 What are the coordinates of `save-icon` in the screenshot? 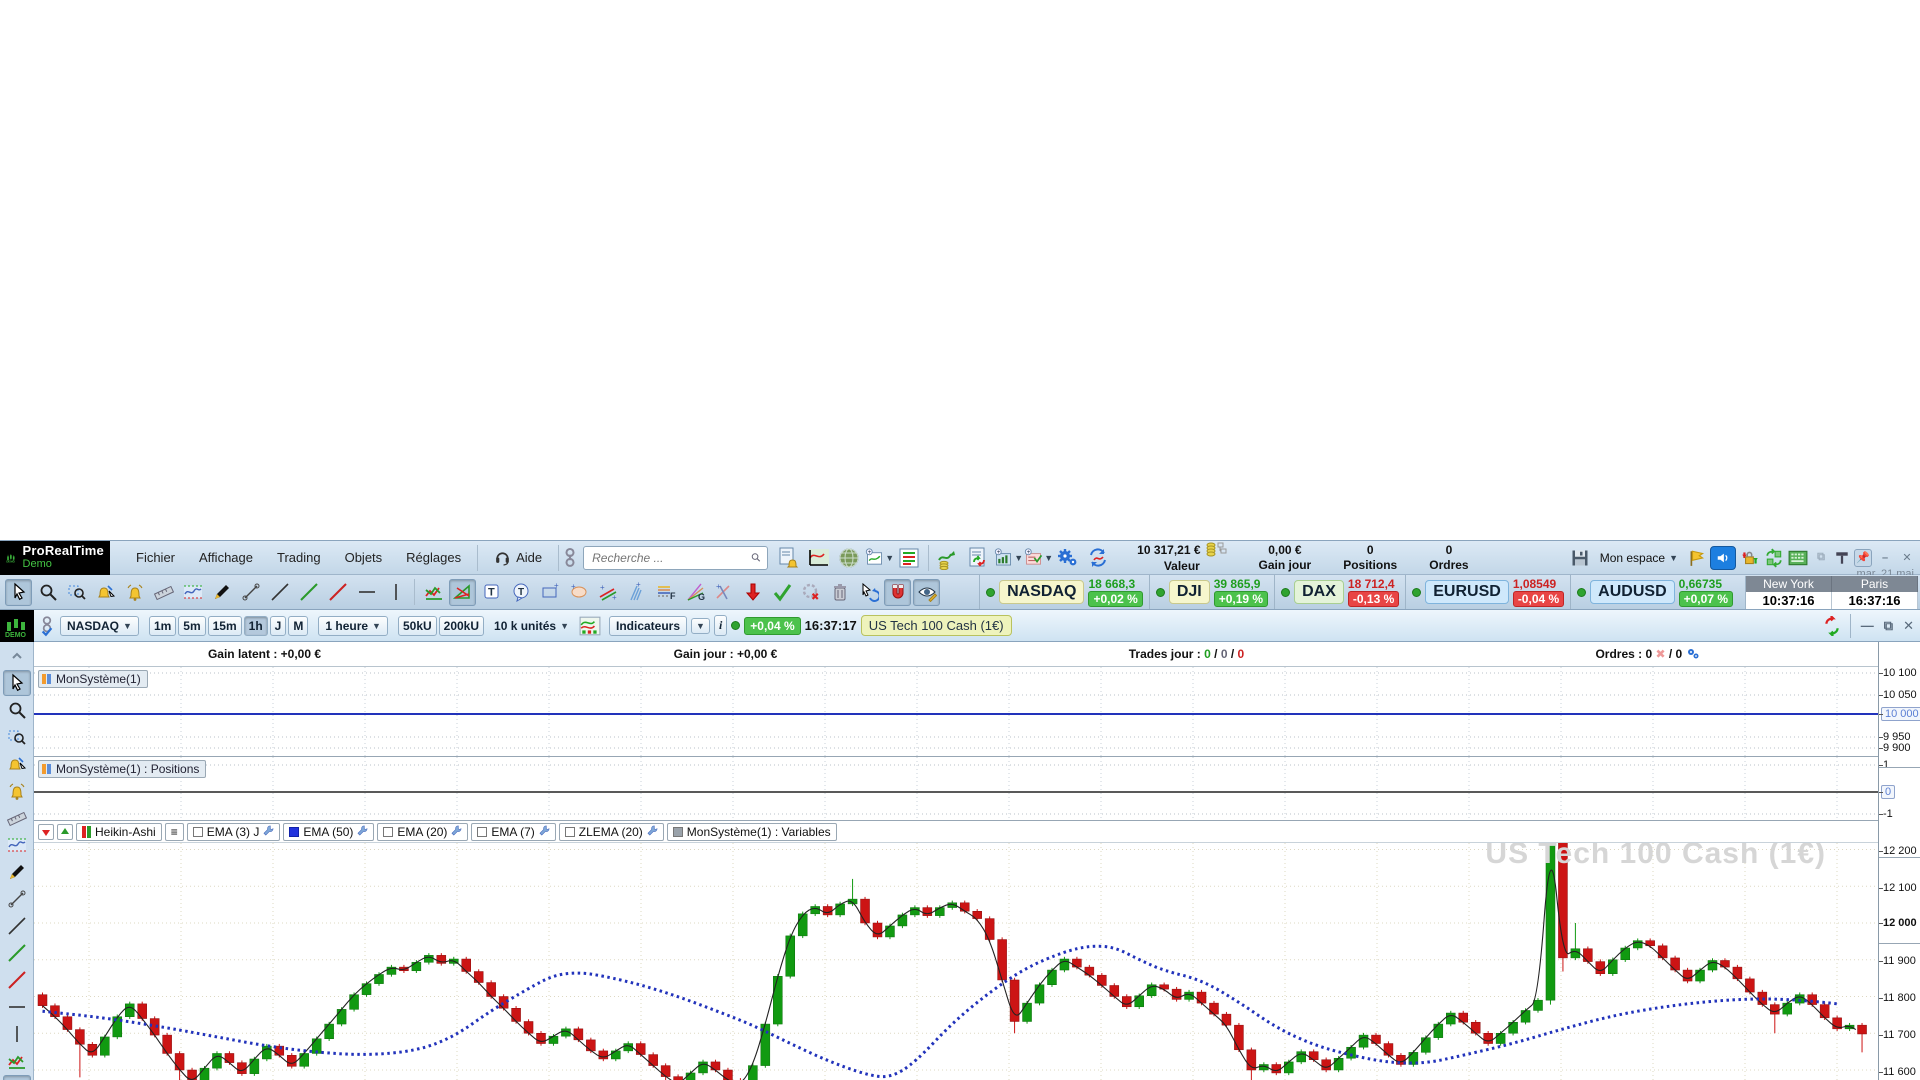 It's located at (1580, 558).